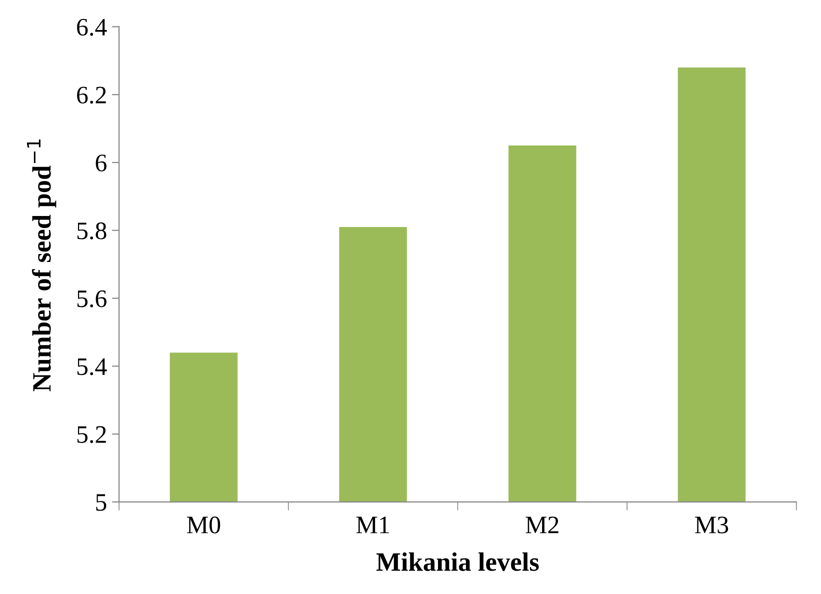 The width and height of the screenshot is (821, 594). Describe the element at coordinates (372, 525) in the screenshot. I see `x-tick-label: M1` at that location.